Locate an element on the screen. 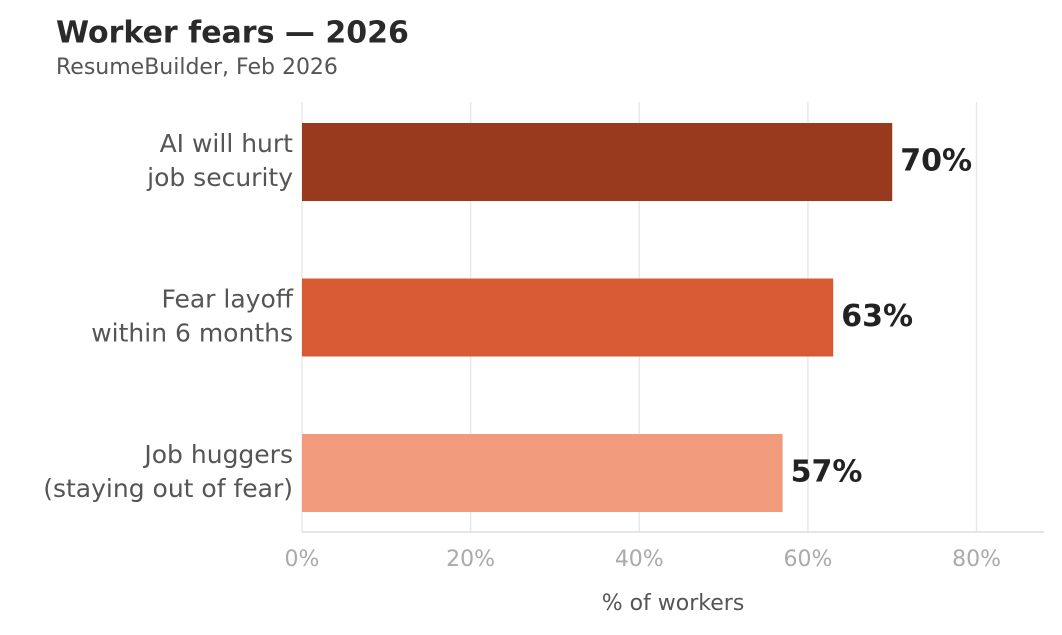 This screenshot has width=1062, height=635. value-label: 70% is located at coordinates (936, 161).